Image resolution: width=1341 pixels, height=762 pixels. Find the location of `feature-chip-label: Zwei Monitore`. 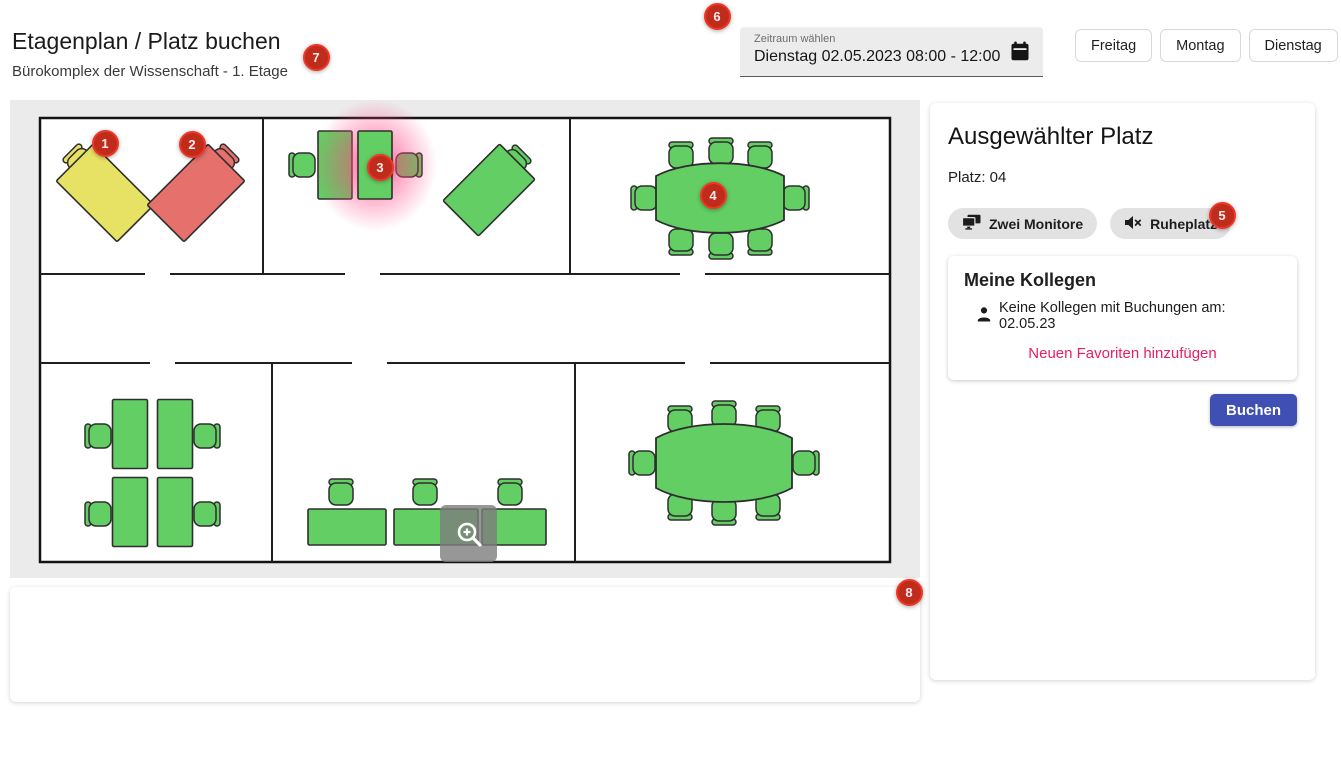

feature-chip-label: Zwei Monitore is located at coordinates (1036, 223).